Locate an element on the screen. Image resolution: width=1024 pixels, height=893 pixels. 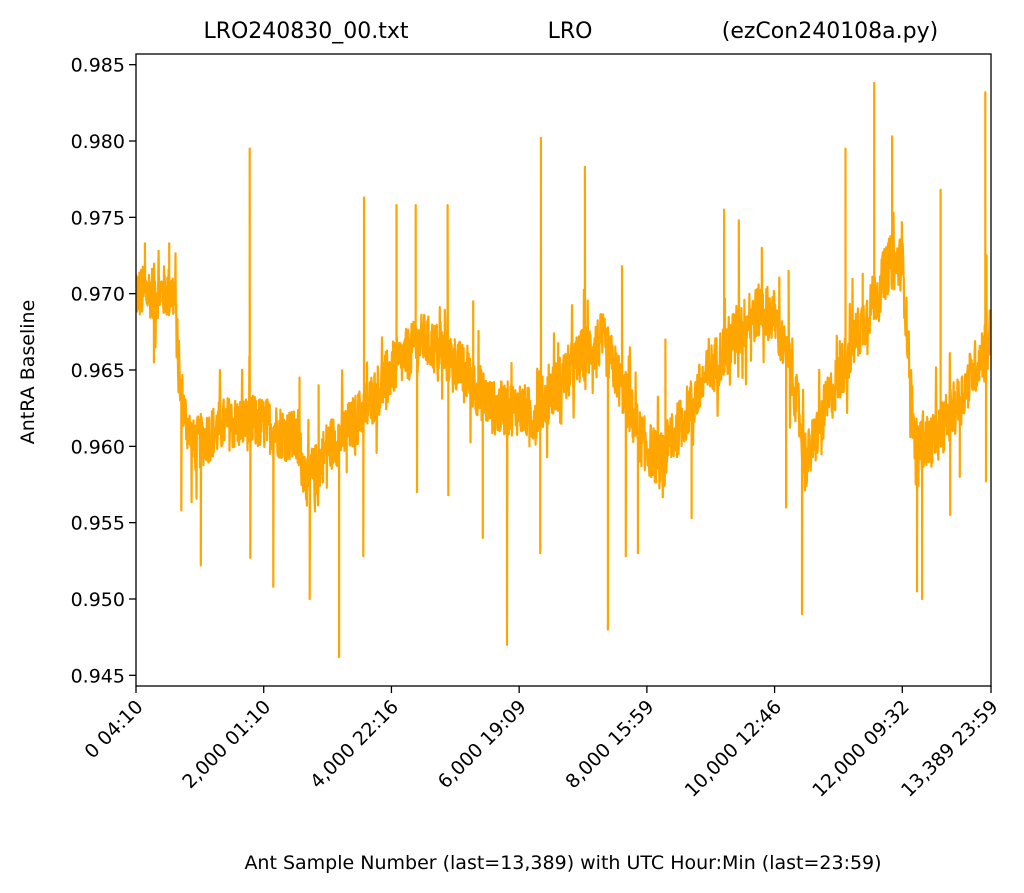
title-station: LRO is located at coordinates (570, 31).